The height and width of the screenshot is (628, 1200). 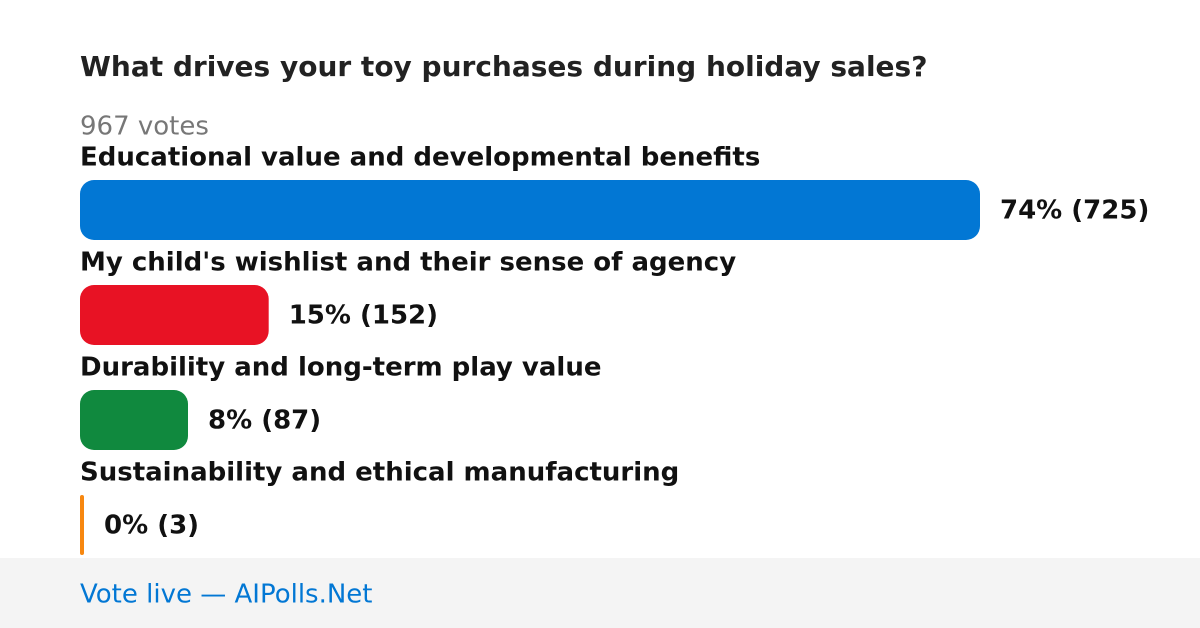 What do you see at coordinates (226, 595) in the screenshot?
I see `footer-link: Vote live — AIPolls.Net` at bounding box center [226, 595].